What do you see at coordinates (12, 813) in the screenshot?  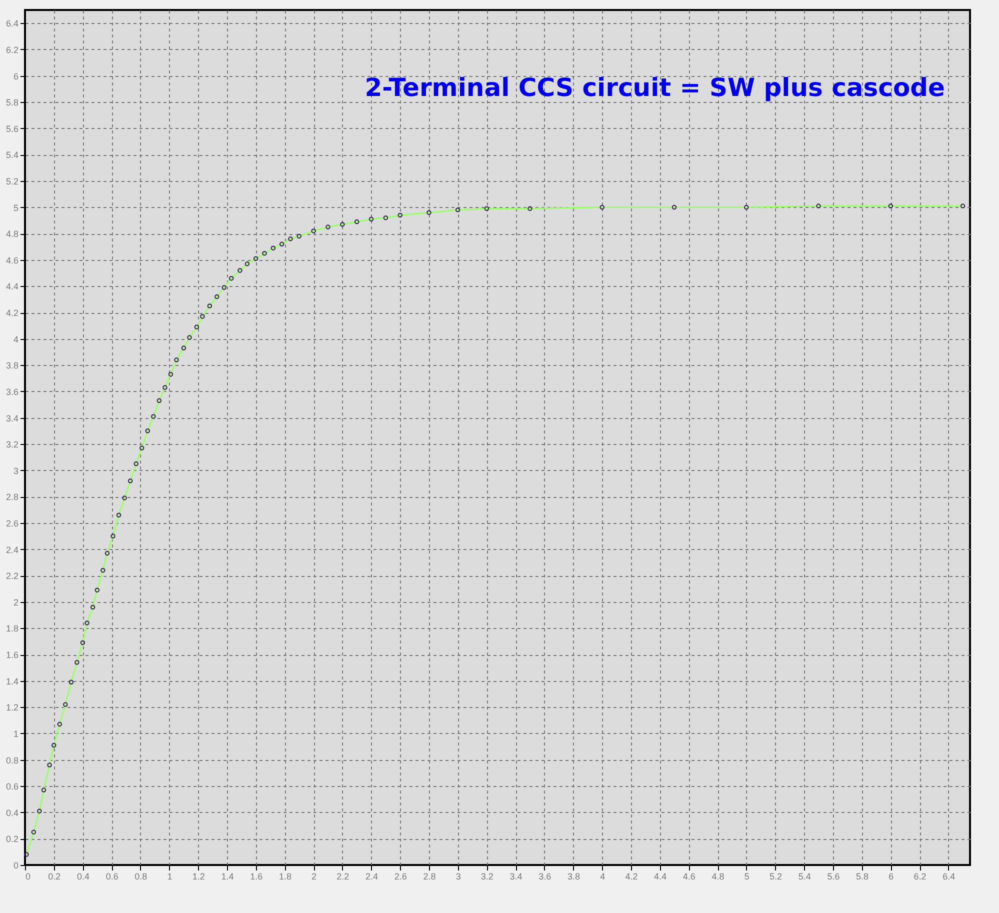 I see `y-tick-label: 0.4` at bounding box center [12, 813].